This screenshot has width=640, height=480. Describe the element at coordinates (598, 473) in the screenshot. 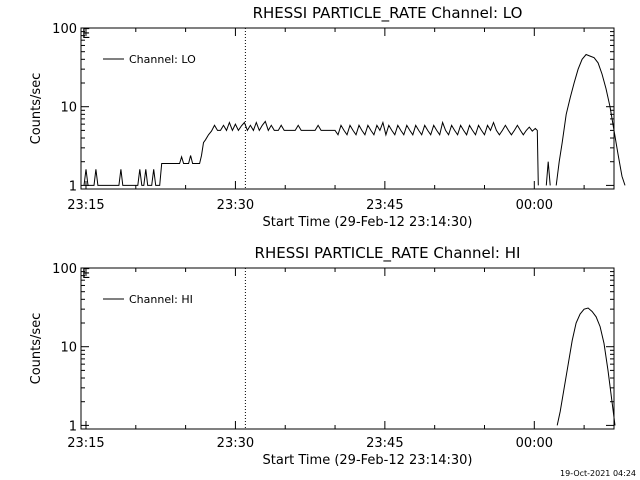

I see `footer-timestamp: 19-Oct-2021 04:24` at that location.